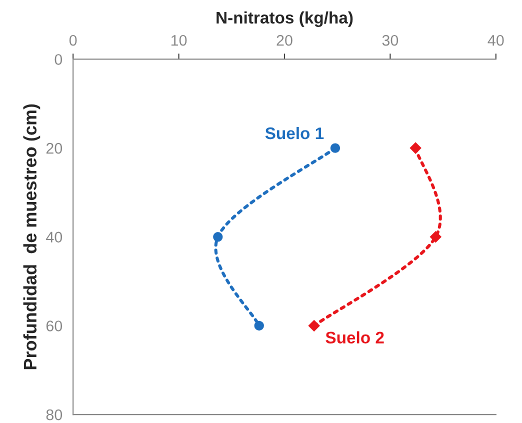 The width and height of the screenshot is (522, 423). Describe the element at coordinates (496, 40) in the screenshot. I see `x-tick-label: 40` at that location.